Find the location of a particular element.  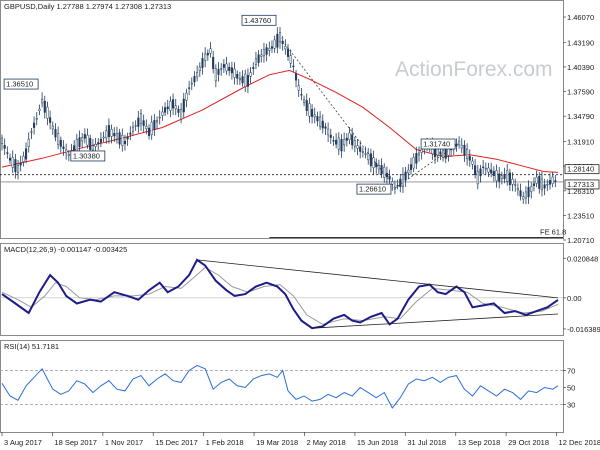

price-axis-label: 1.20710 is located at coordinates (580, 240).